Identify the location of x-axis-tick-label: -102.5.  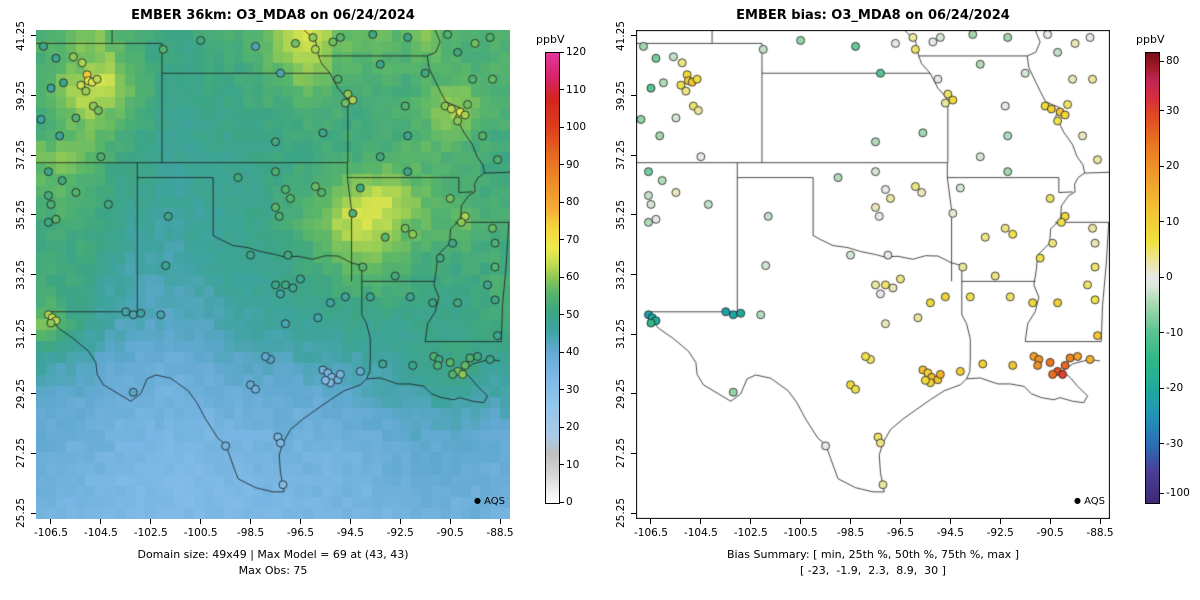
(750, 533).